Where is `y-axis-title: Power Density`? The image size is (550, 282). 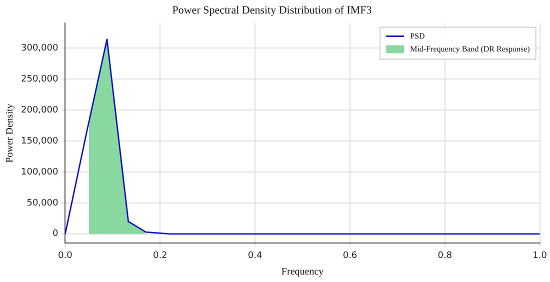
y-axis-title: Power Density is located at coordinates (10, 133).